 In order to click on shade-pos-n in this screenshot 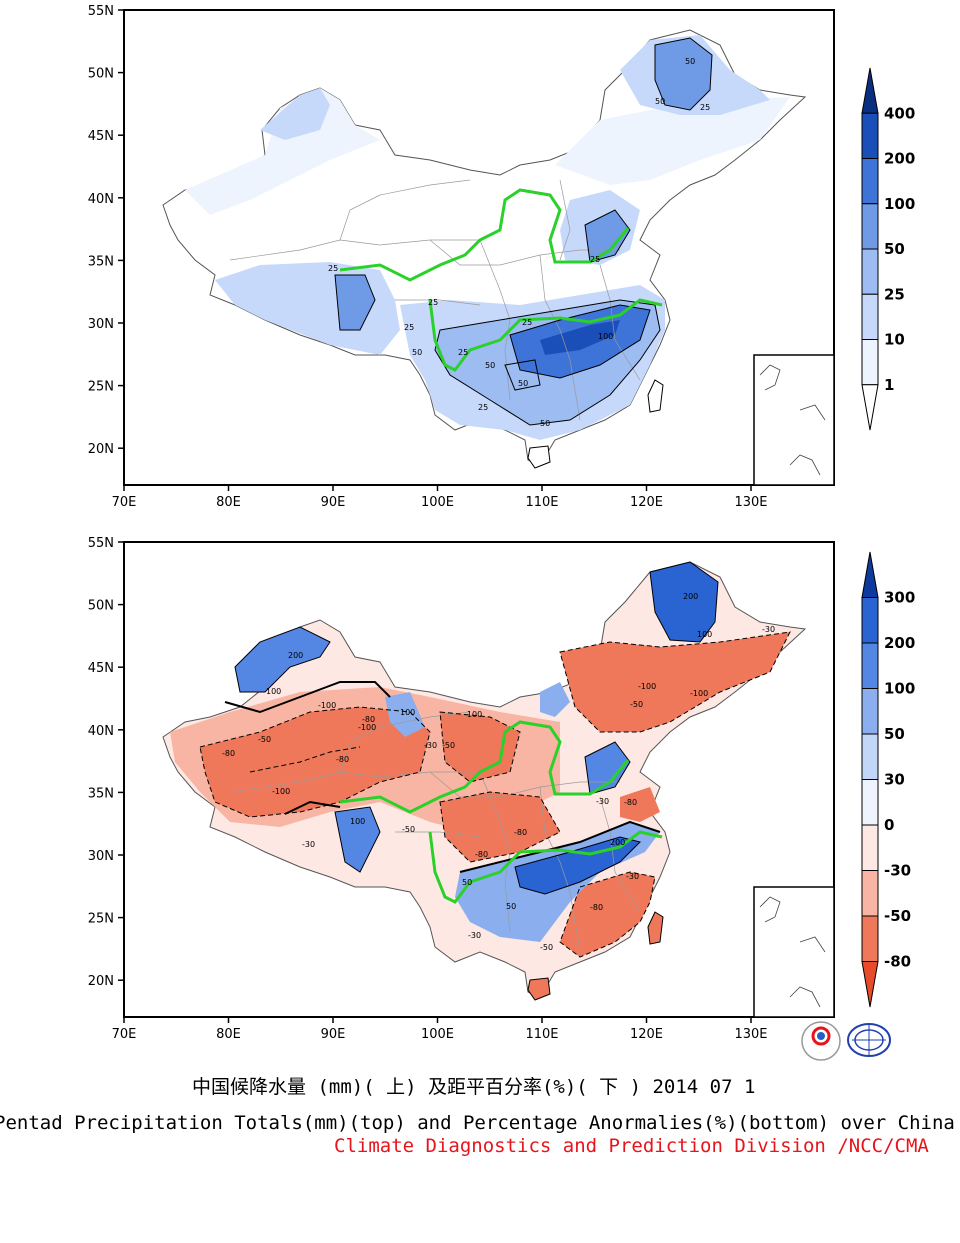, I will do `click(607, 768)`.